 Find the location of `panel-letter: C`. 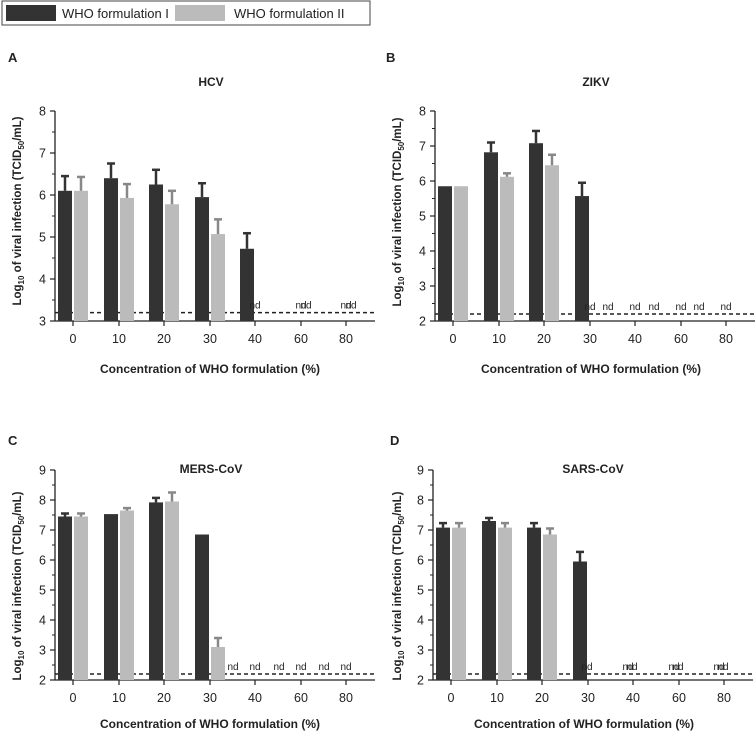

panel-letter: C is located at coordinates (13, 440).